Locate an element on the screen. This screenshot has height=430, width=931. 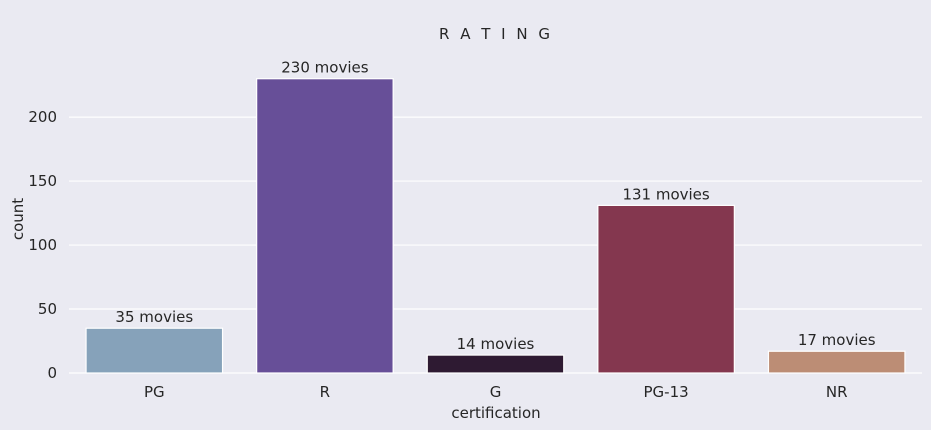
bar-nr is located at coordinates (836, 362).